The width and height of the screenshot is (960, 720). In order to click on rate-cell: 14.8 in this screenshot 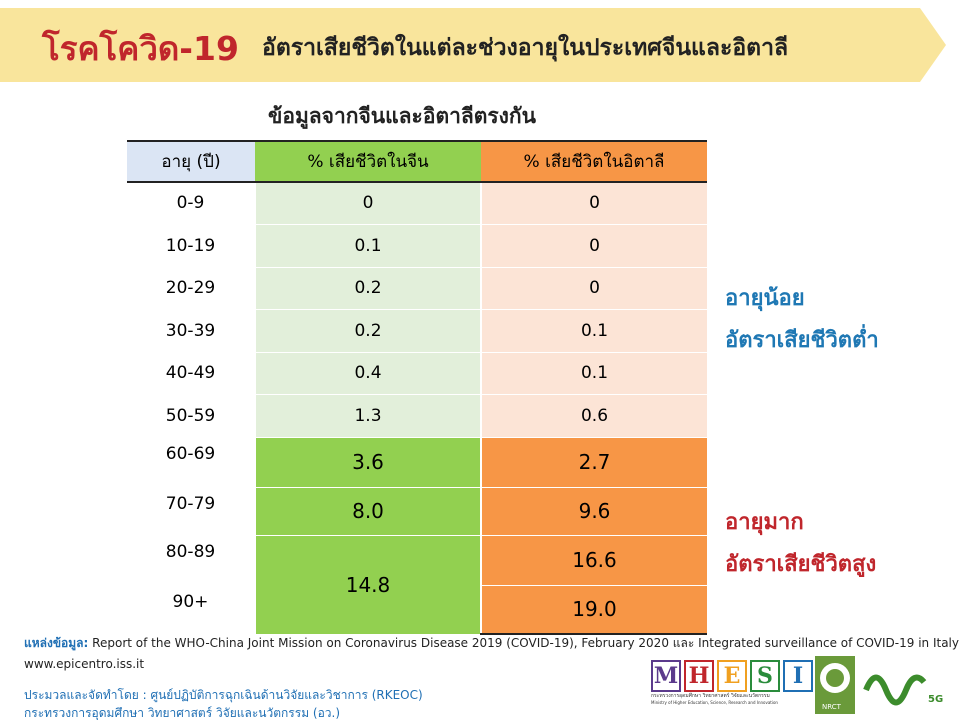, I will do `click(367, 585)`.